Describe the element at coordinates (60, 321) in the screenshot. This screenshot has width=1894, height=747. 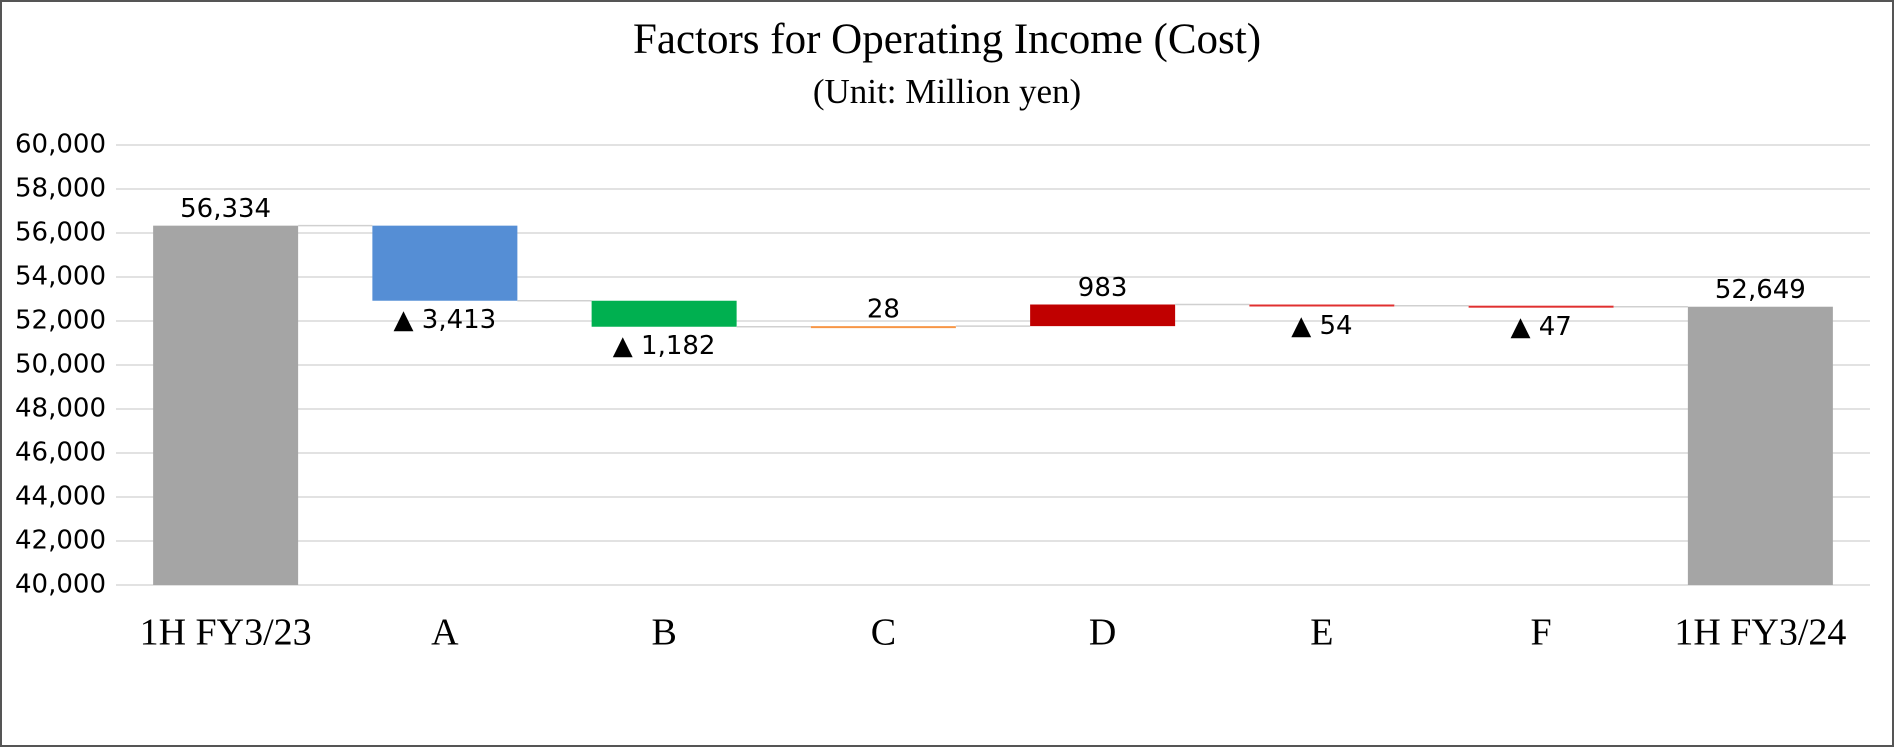
I see `y-tick-label: 52,000` at that location.